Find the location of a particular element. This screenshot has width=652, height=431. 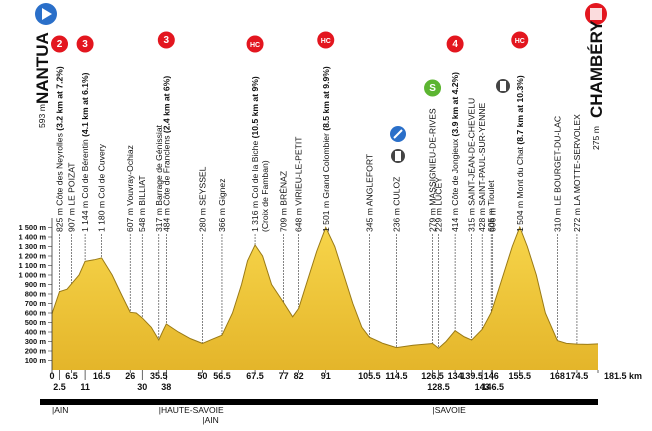

climb-detail: (2.4 km at 6%) is located at coordinates (166, 104).